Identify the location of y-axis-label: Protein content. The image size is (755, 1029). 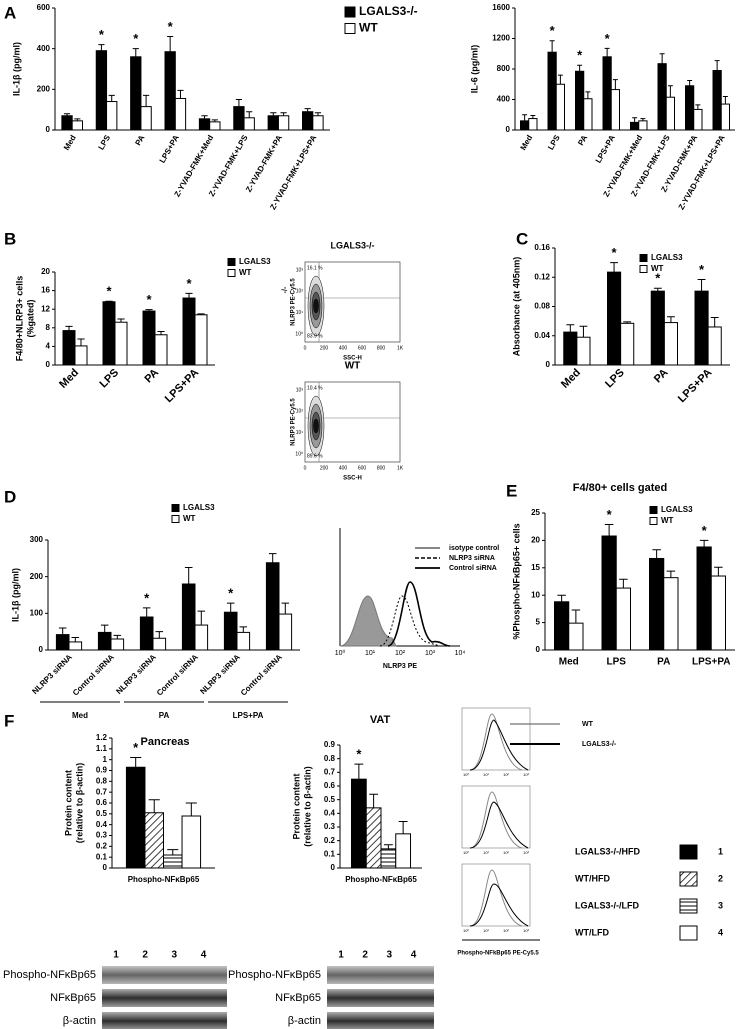
(296, 806).